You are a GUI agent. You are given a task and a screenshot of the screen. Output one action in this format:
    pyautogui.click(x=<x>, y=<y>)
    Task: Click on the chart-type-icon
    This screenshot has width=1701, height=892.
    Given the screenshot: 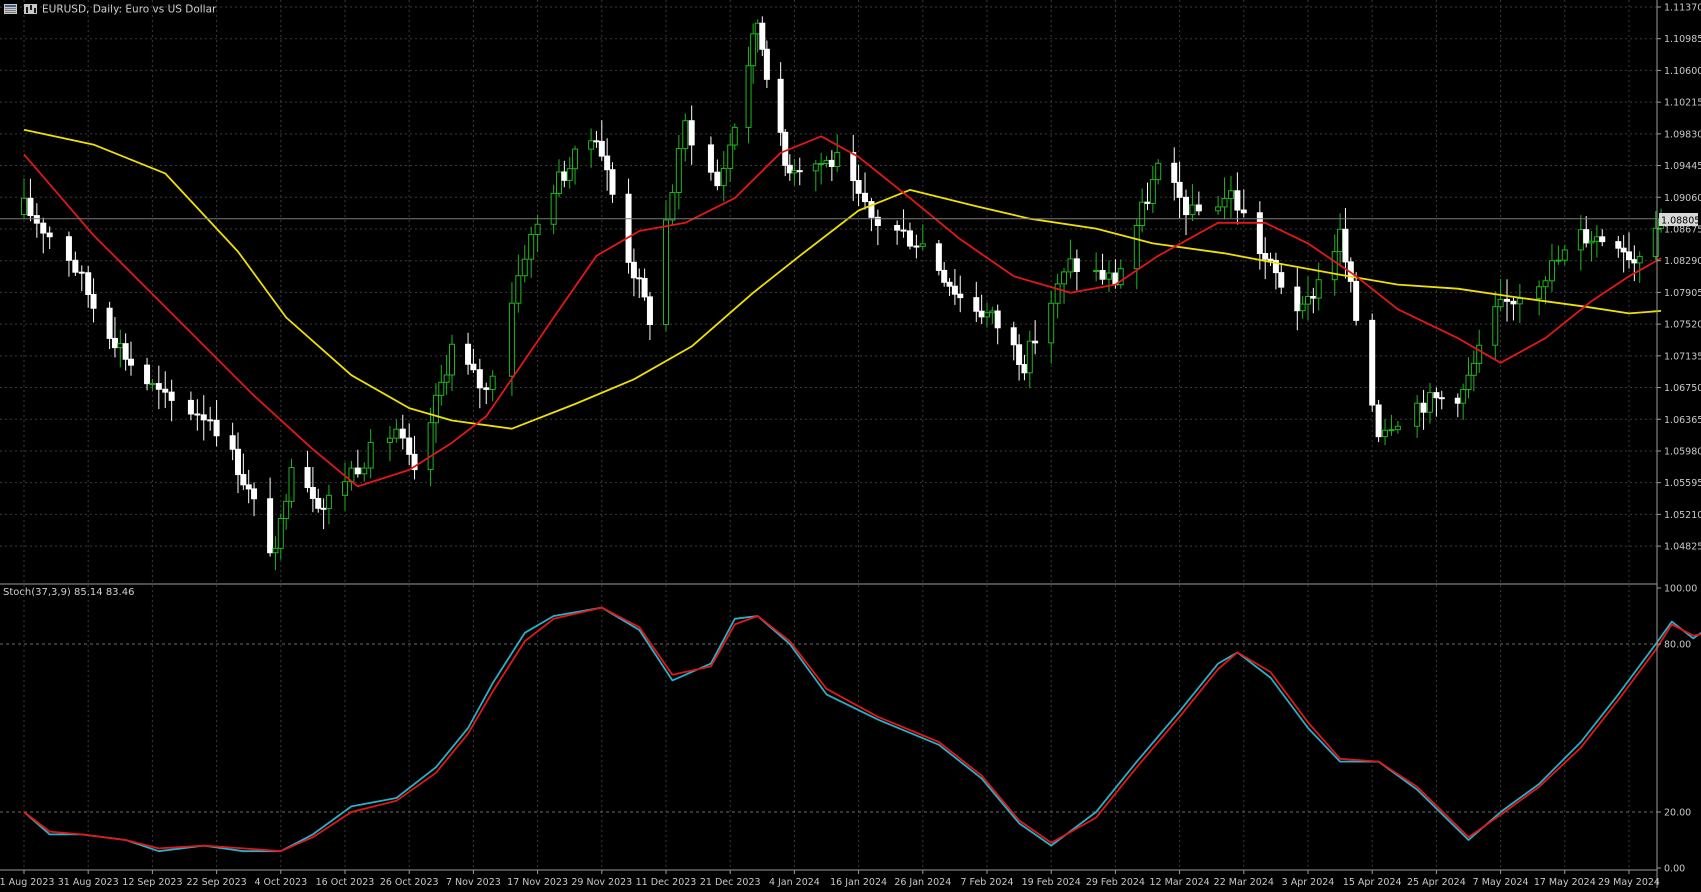 What is the action you would take?
    pyautogui.click(x=30, y=9)
    